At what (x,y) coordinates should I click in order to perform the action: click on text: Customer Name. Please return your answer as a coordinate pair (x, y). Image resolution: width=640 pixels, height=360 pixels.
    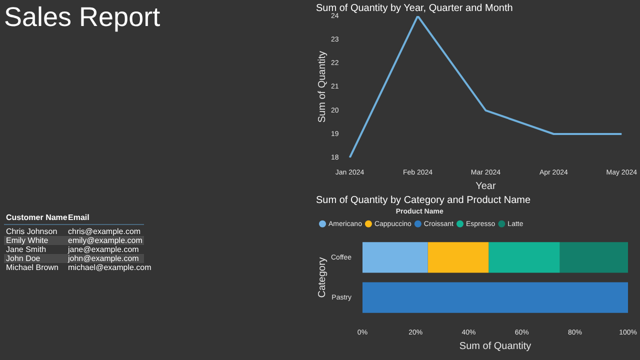
    Looking at the image, I should click on (37, 217).